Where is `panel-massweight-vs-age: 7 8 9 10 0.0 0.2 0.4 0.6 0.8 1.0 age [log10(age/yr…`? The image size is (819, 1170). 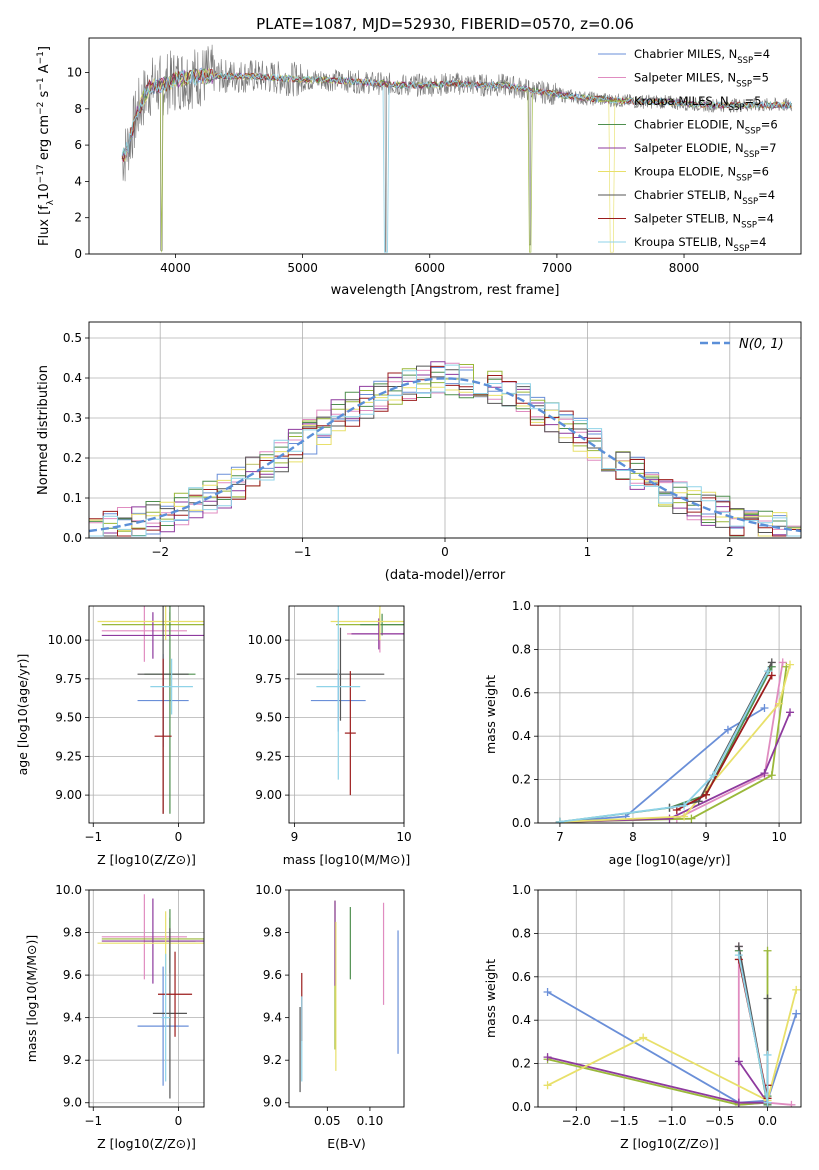 panel-massweight-vs-age: 7 8 9 10 0.0 0.2 0.4 0.6 0.8 1.0 age [log10(age/yr… is located at coordinates (642, 733).